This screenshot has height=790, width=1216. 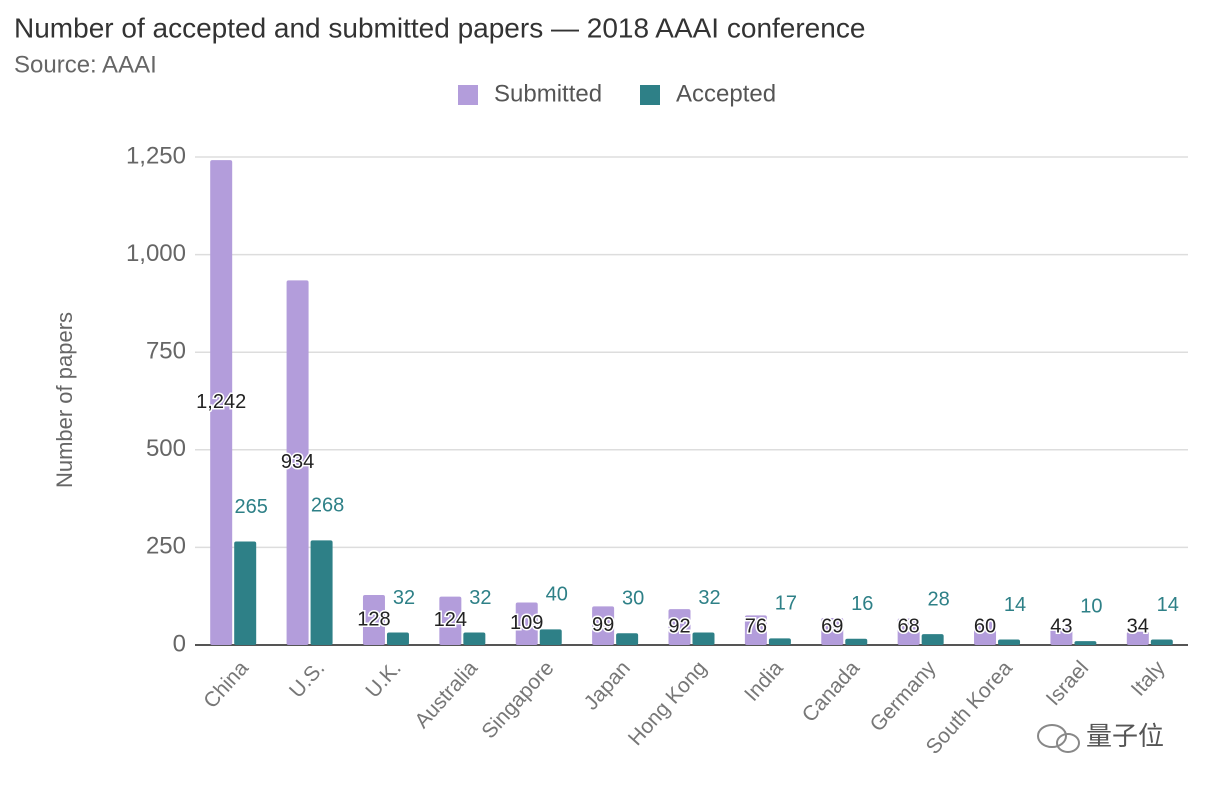 I want to click on x-tick-label: Hong Kong, so click(x=667, y=703).